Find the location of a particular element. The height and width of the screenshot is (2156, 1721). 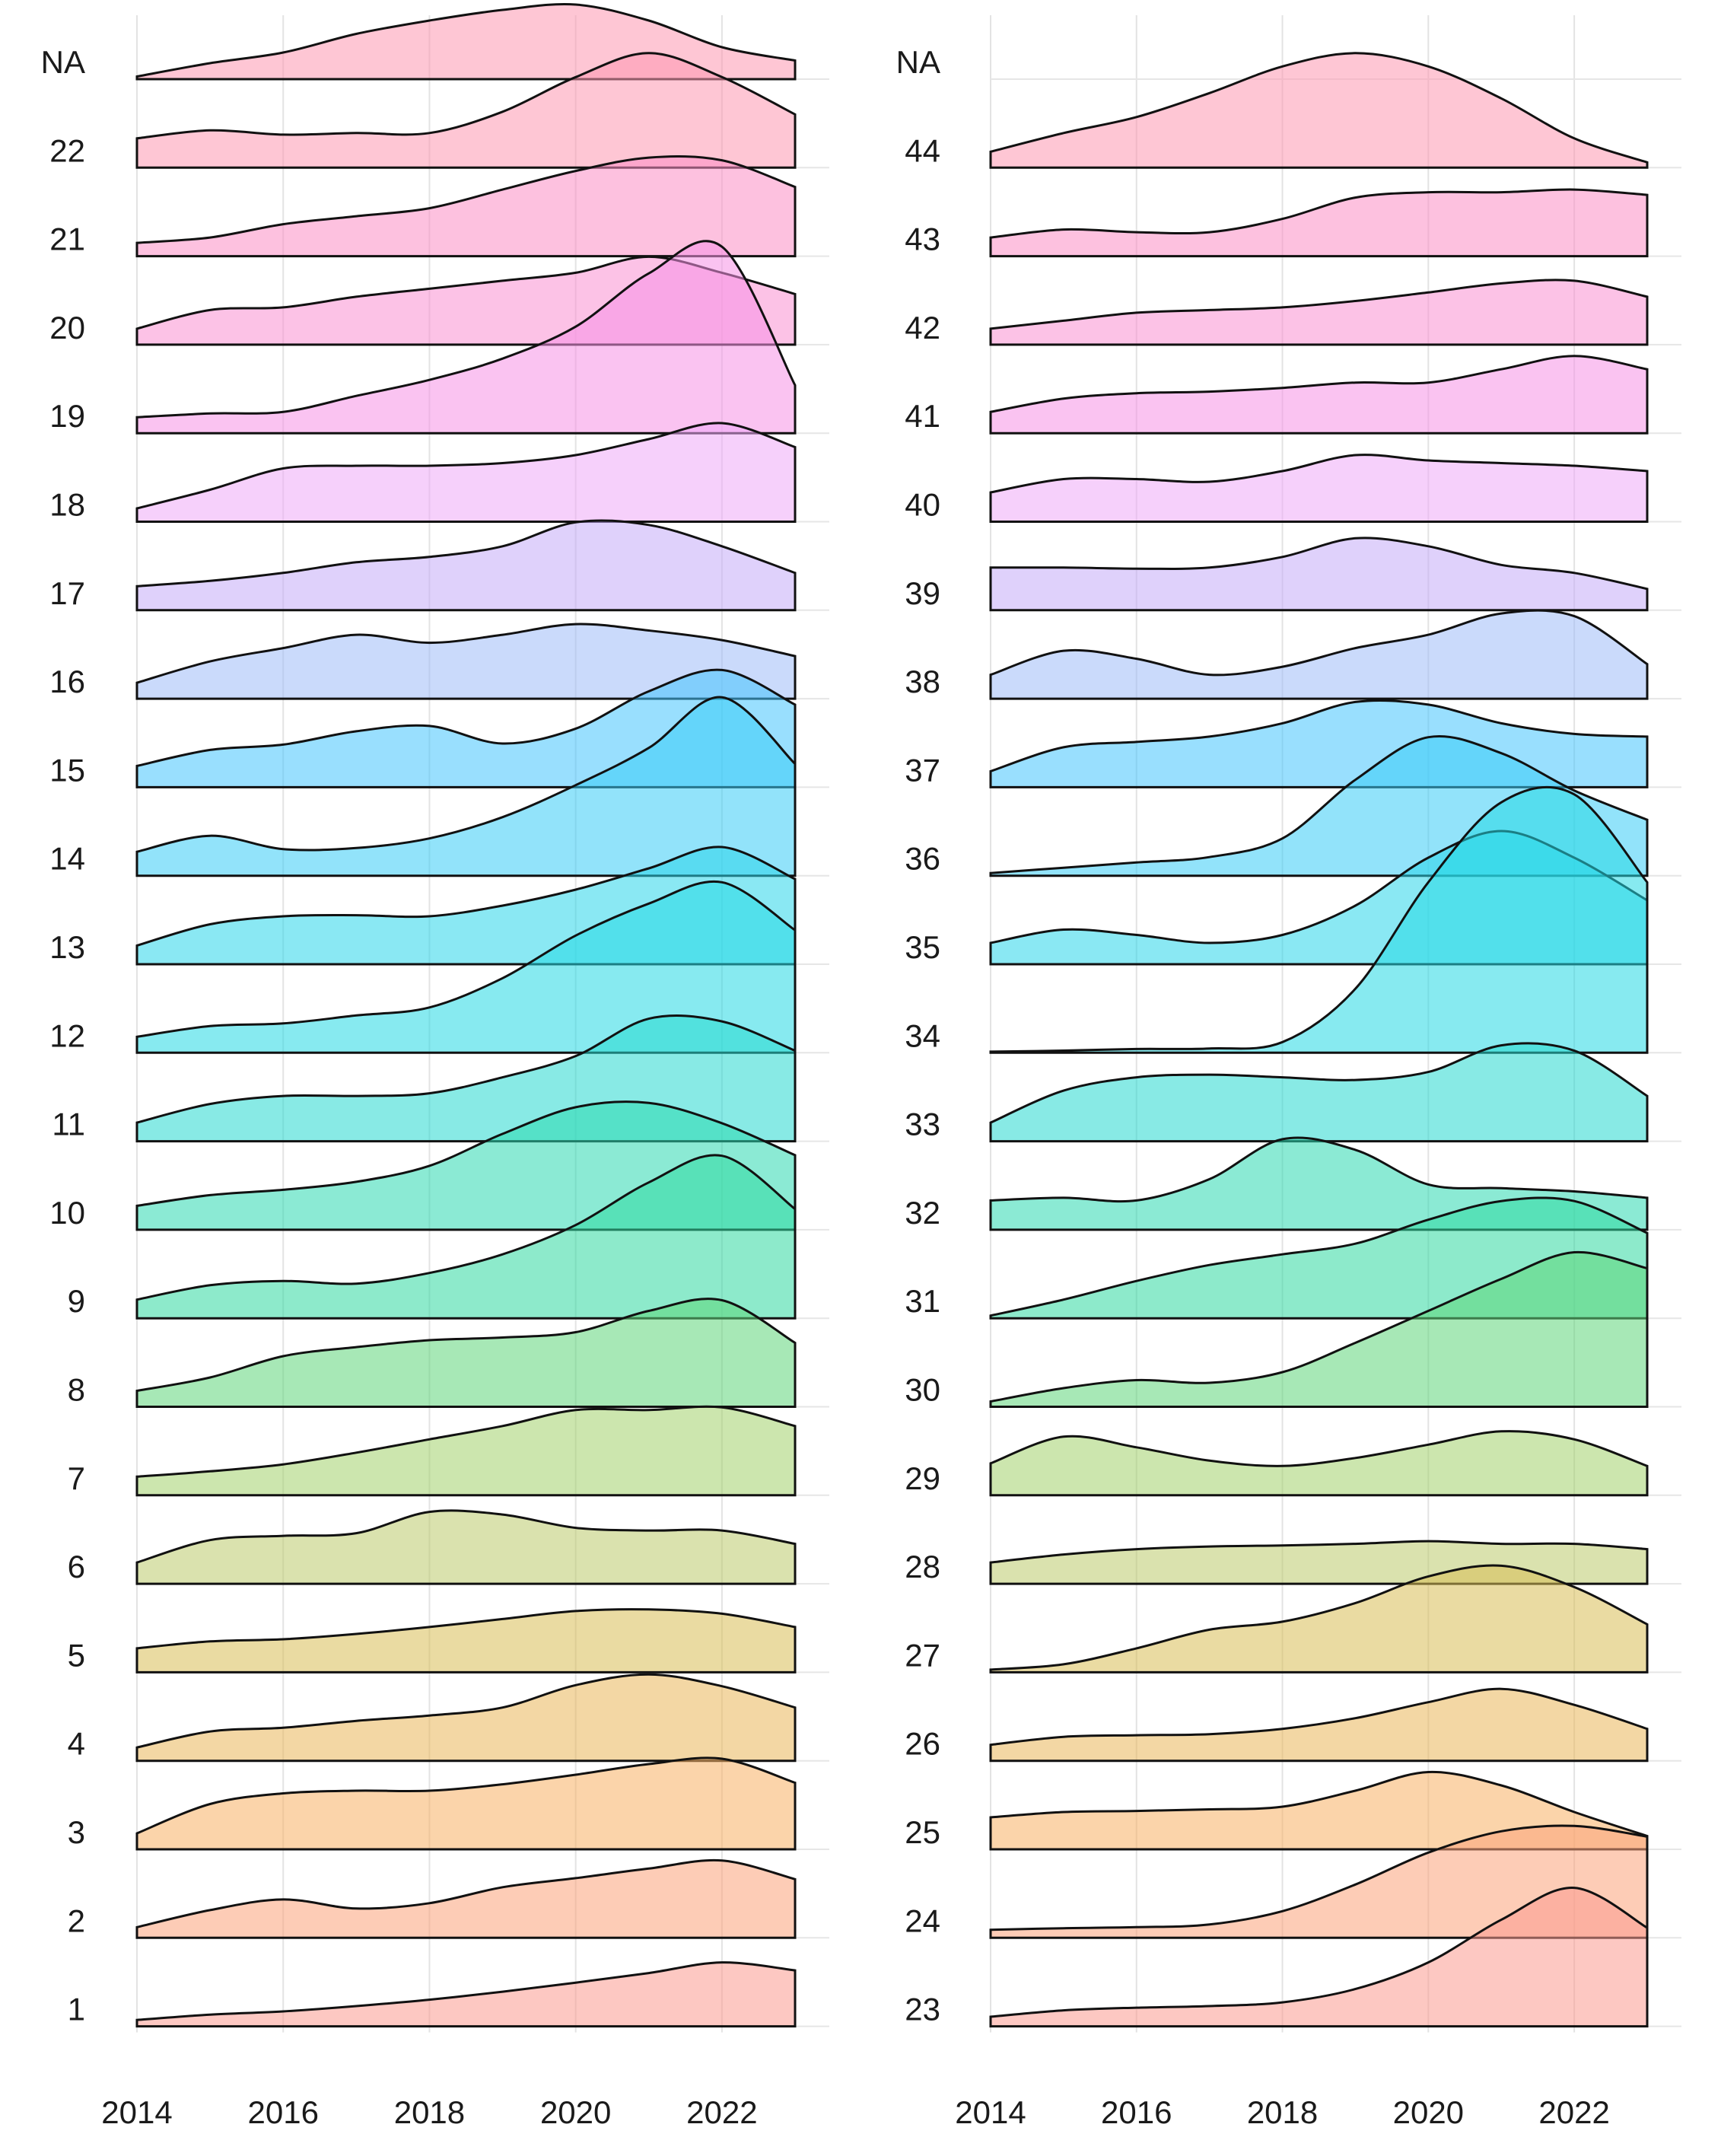

y-tick-label: 21 is located at coordinates (67, 239).